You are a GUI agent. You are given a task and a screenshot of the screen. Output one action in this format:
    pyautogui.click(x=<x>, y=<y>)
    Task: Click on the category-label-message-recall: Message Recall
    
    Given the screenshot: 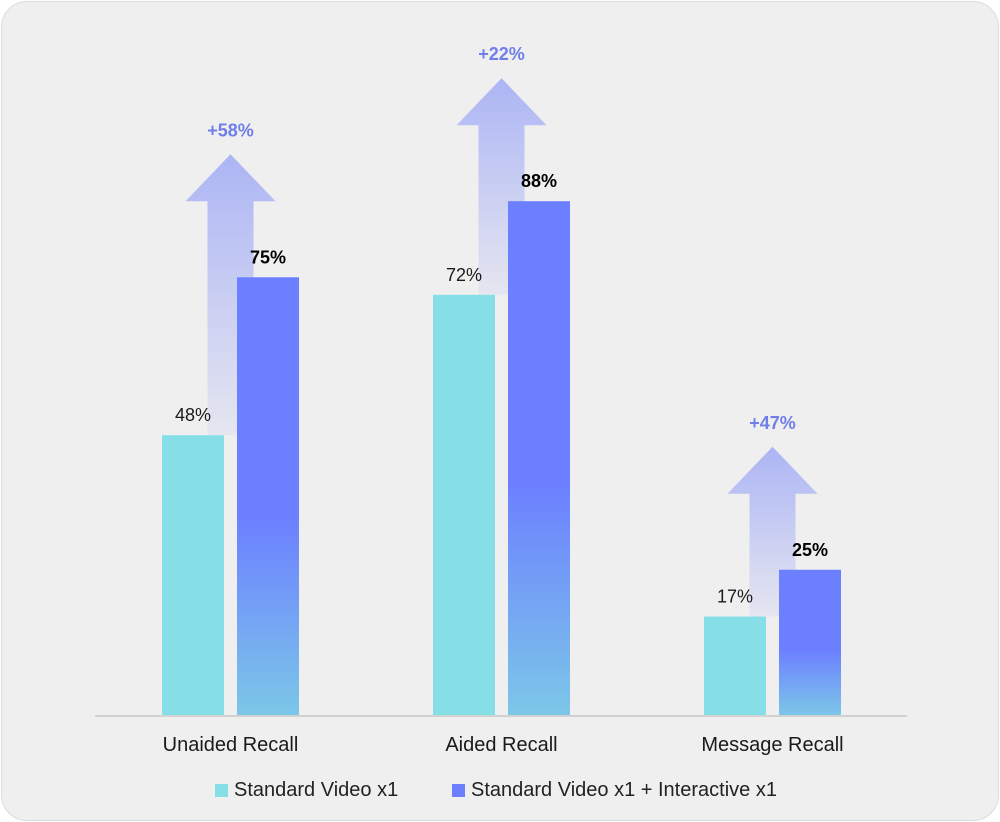 What is the action you would take?
    pyautogui.click(x=772, y=745)
    